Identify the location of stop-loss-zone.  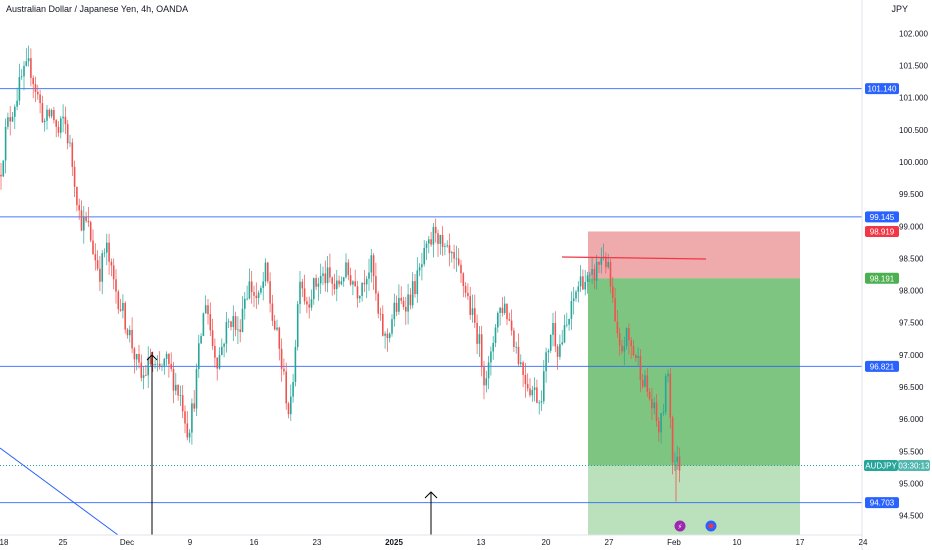
(694, 255).